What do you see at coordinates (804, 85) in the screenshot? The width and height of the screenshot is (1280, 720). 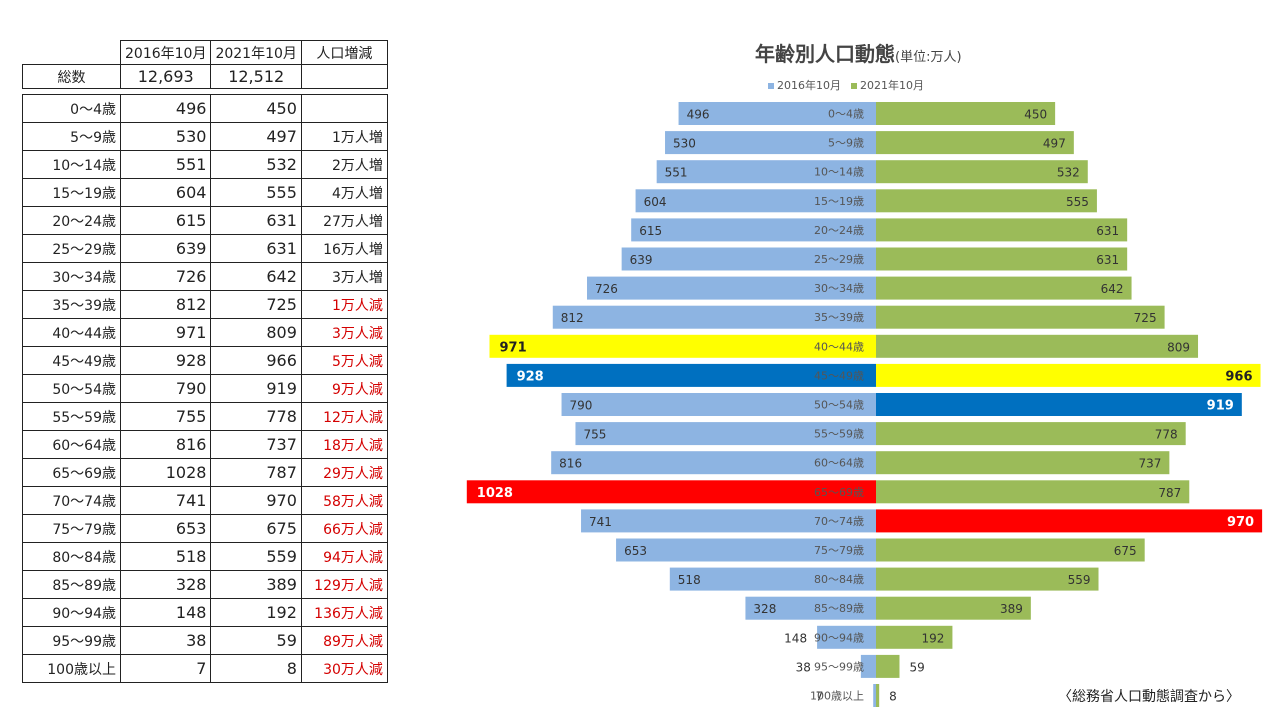 I see `legend-item-2016: 2016年10月` at bounding box center [804, 85].